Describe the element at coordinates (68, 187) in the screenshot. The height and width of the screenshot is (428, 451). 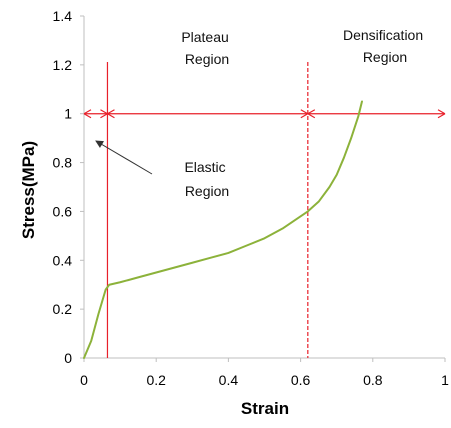
I see `y-ticks: 0 0.2 0.4 0.6 0.8 1 1.2 1.4` at that location.